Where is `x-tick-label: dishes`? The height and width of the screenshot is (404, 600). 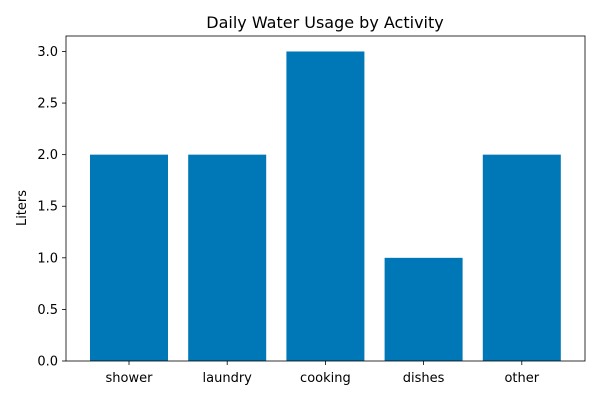
x-tick-label: dishes is located at coordinates (424, 378).